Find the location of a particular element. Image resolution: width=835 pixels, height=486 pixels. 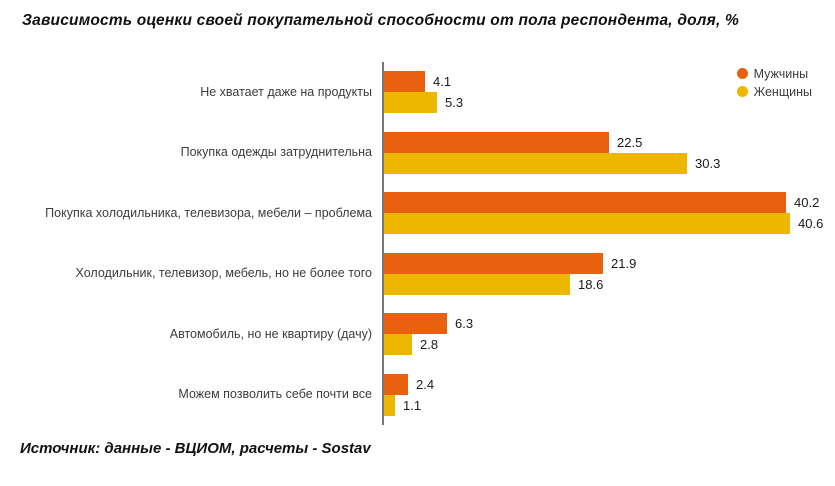

bar-line: 30.3 is located at coordinates (609, 163).